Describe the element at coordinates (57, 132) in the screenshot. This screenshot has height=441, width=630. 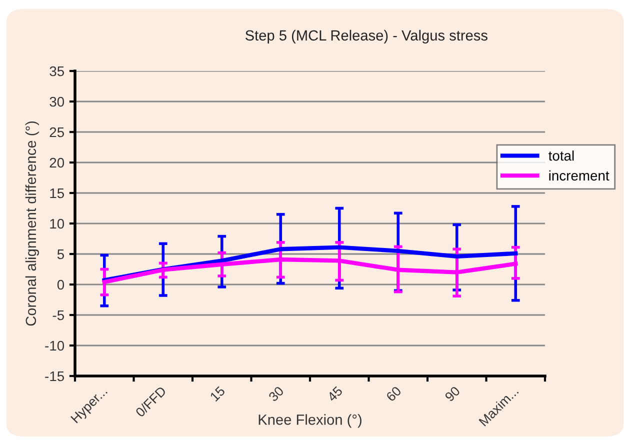
I see `y-tick-label: 25` at that location.